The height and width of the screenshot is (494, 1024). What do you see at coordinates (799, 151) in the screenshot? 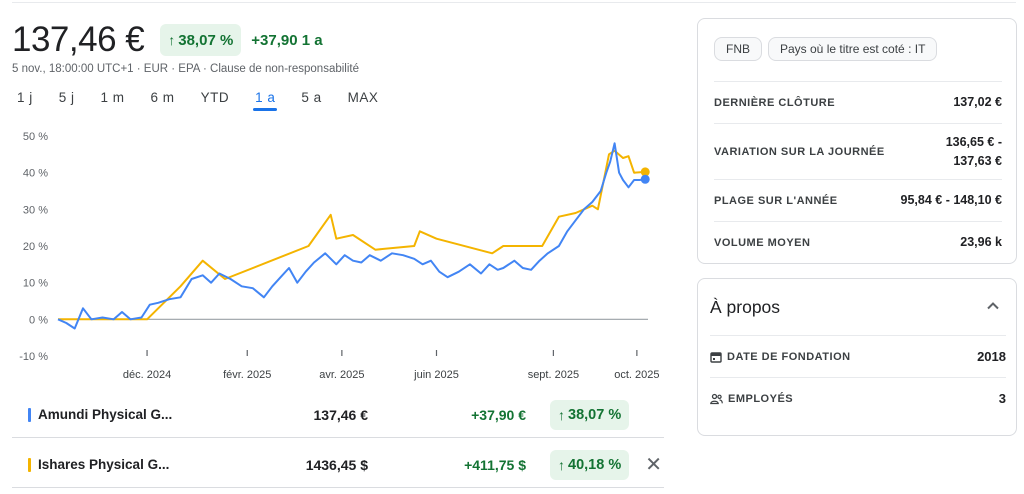
I see `stat-label: VARIATION SUR LA JOURNÉE` at bounding box center [799, 151].